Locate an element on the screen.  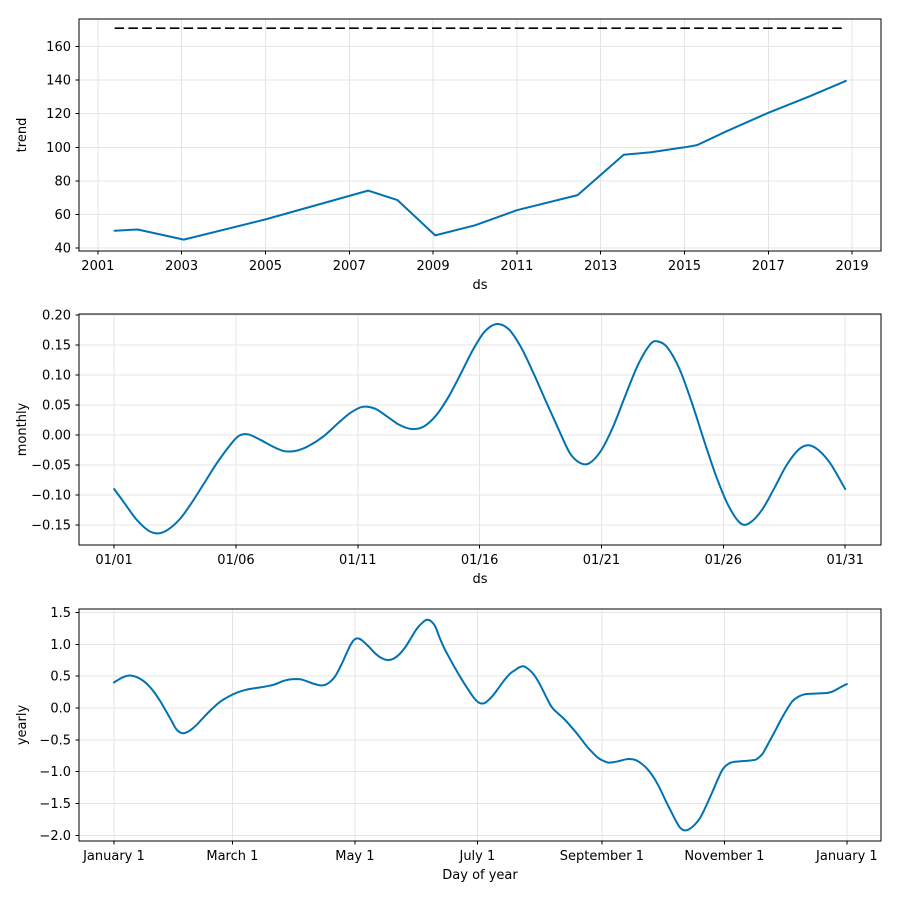
y-tick-label: 40 is located at coordinates (62, 249).